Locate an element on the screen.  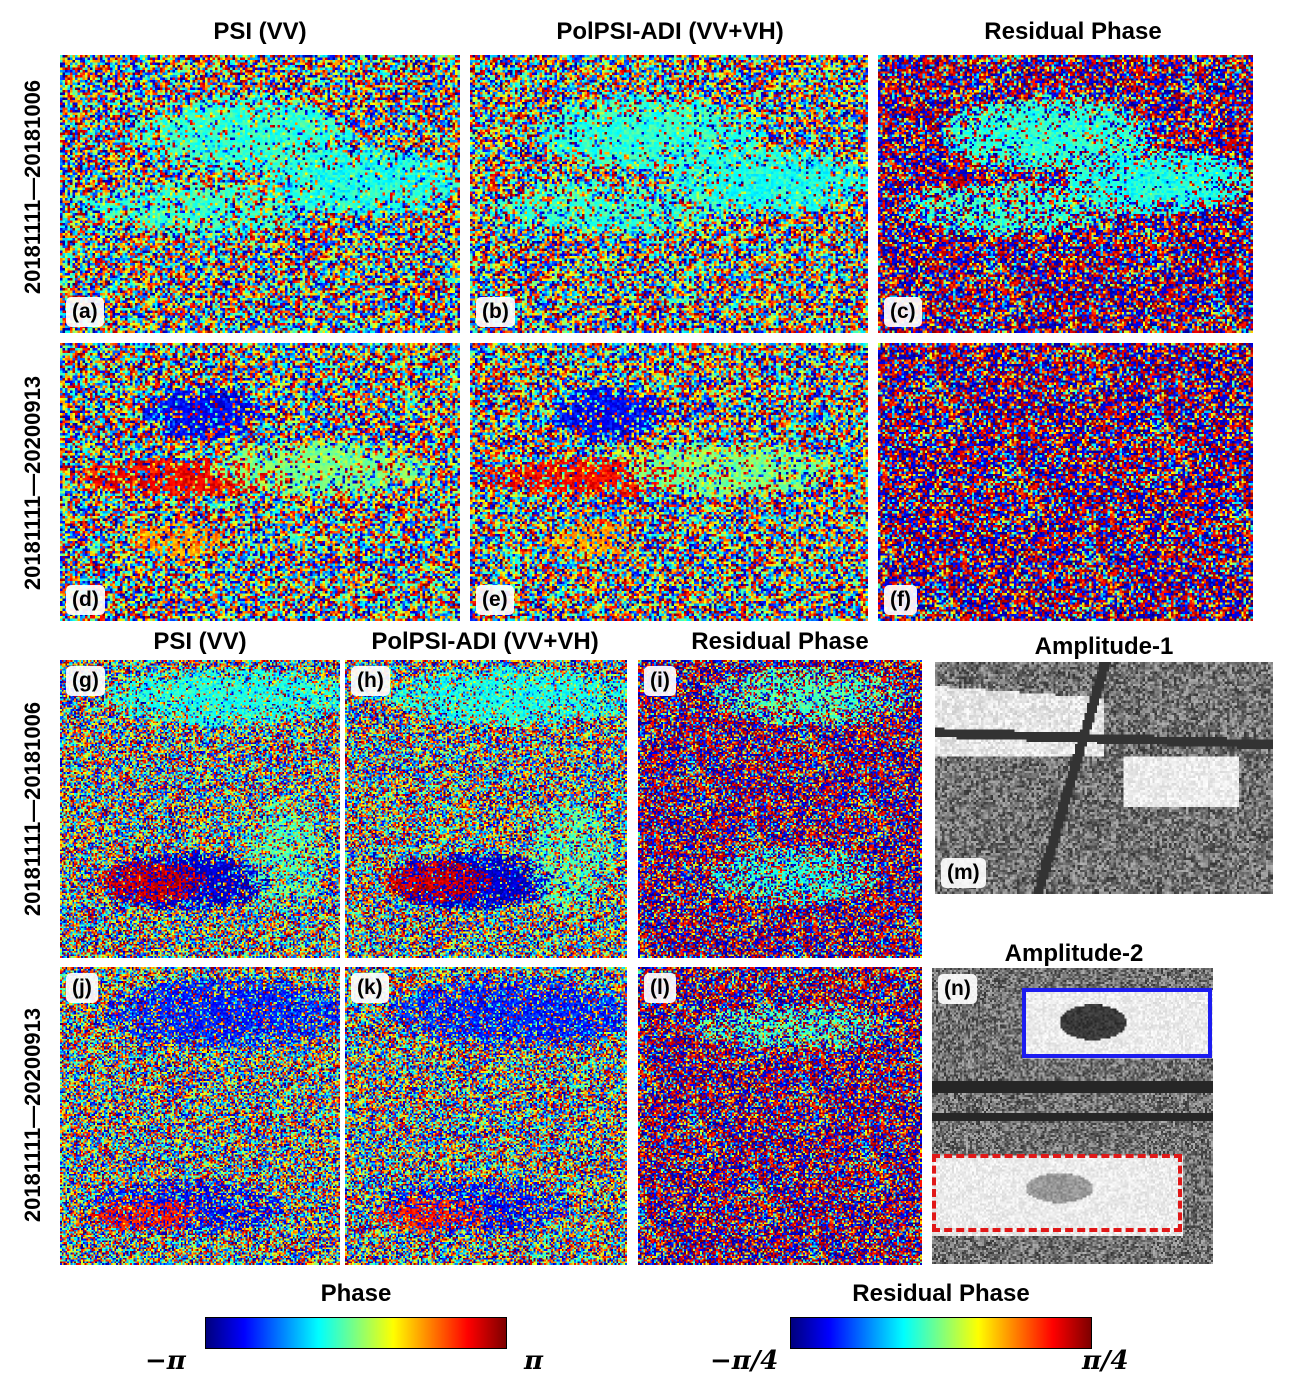
bottom-title-residual: Residual Phase is located at coordinates (780, 641).